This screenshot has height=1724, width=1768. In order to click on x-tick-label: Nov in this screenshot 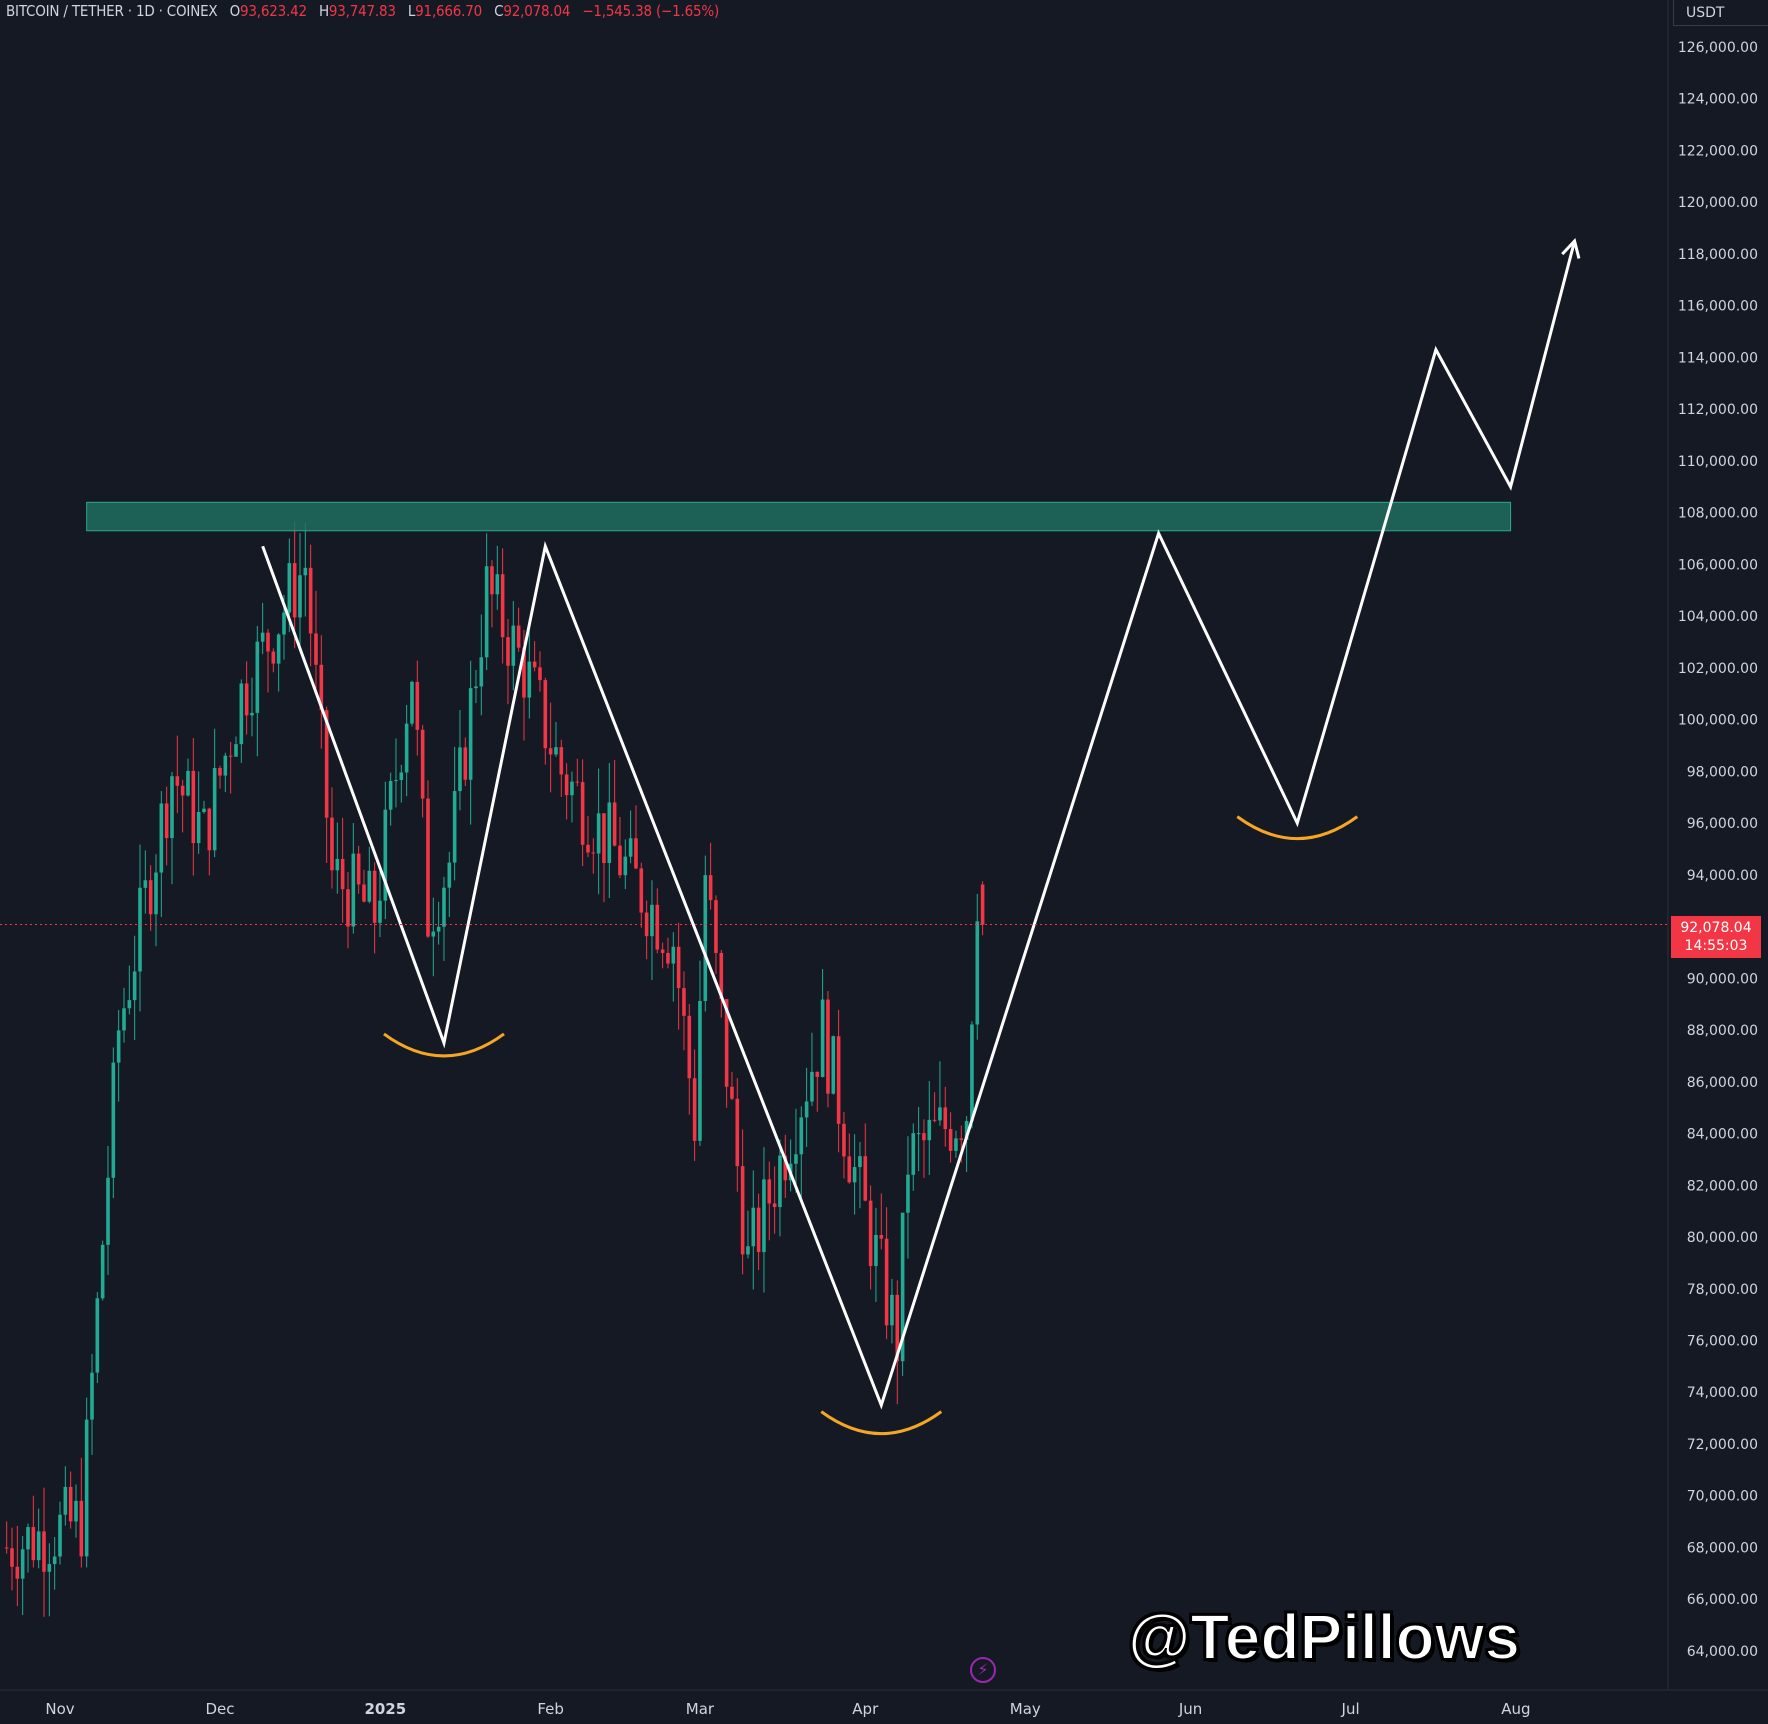, I will do `click(59, 1709)`.